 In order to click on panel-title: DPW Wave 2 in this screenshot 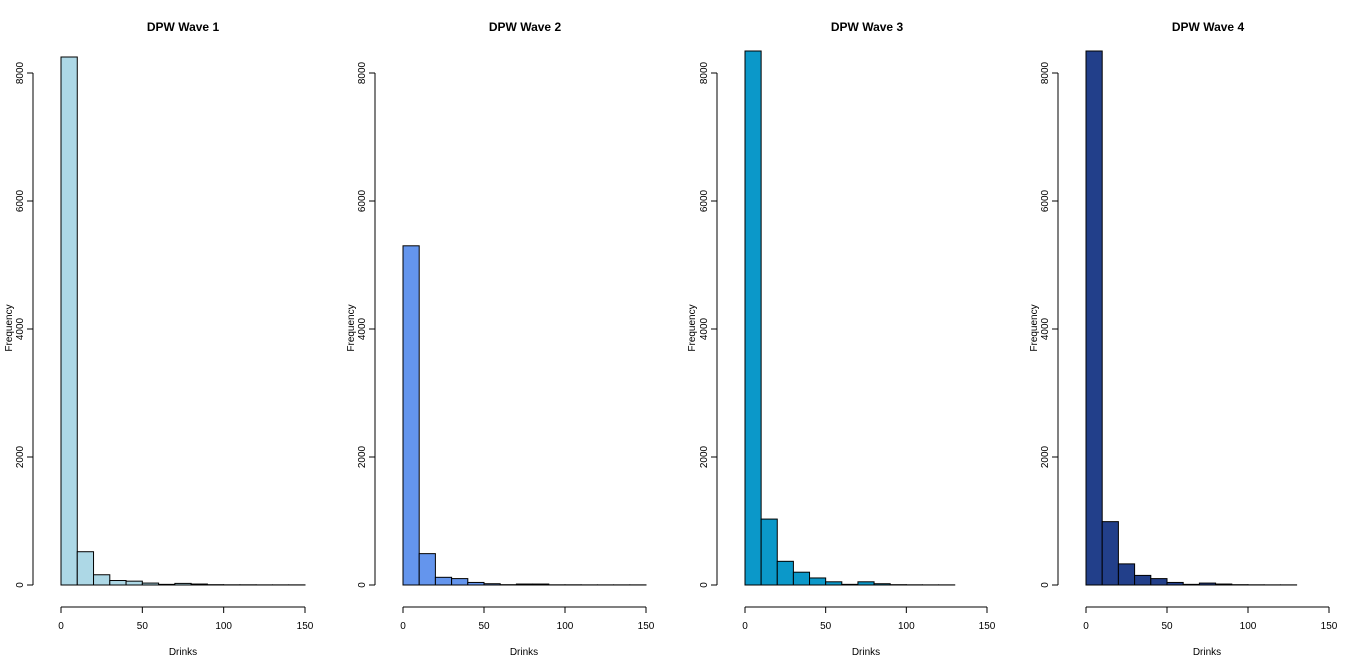, I will do `click(525, 27)`.